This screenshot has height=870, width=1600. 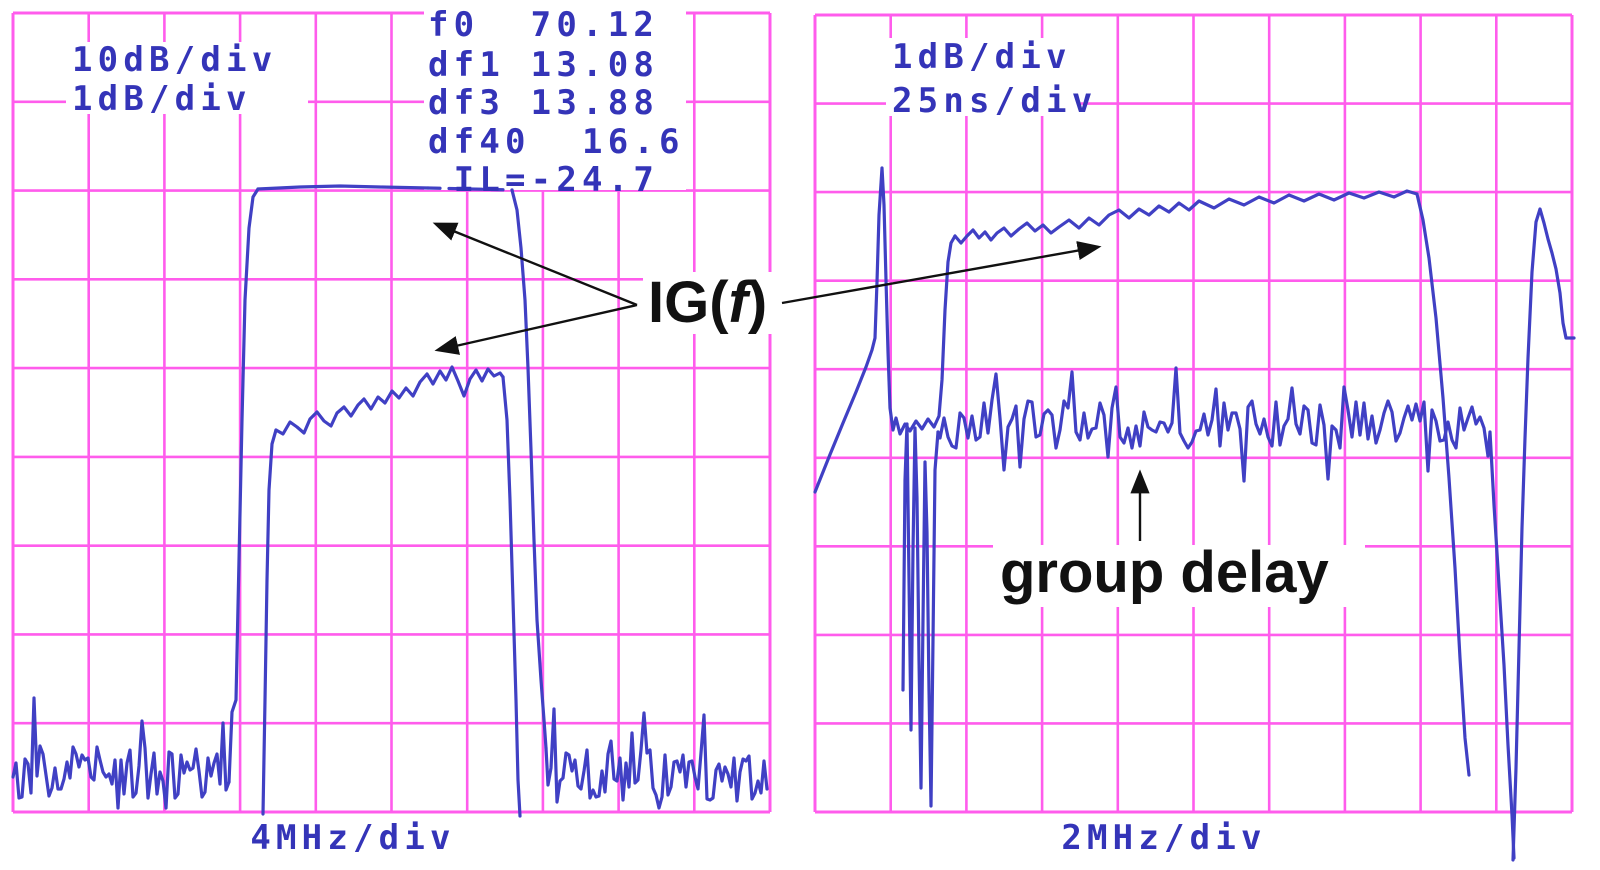 I want to click on trace-ig-f-magnitude-right-lobe, so click(x=1543, y=534).